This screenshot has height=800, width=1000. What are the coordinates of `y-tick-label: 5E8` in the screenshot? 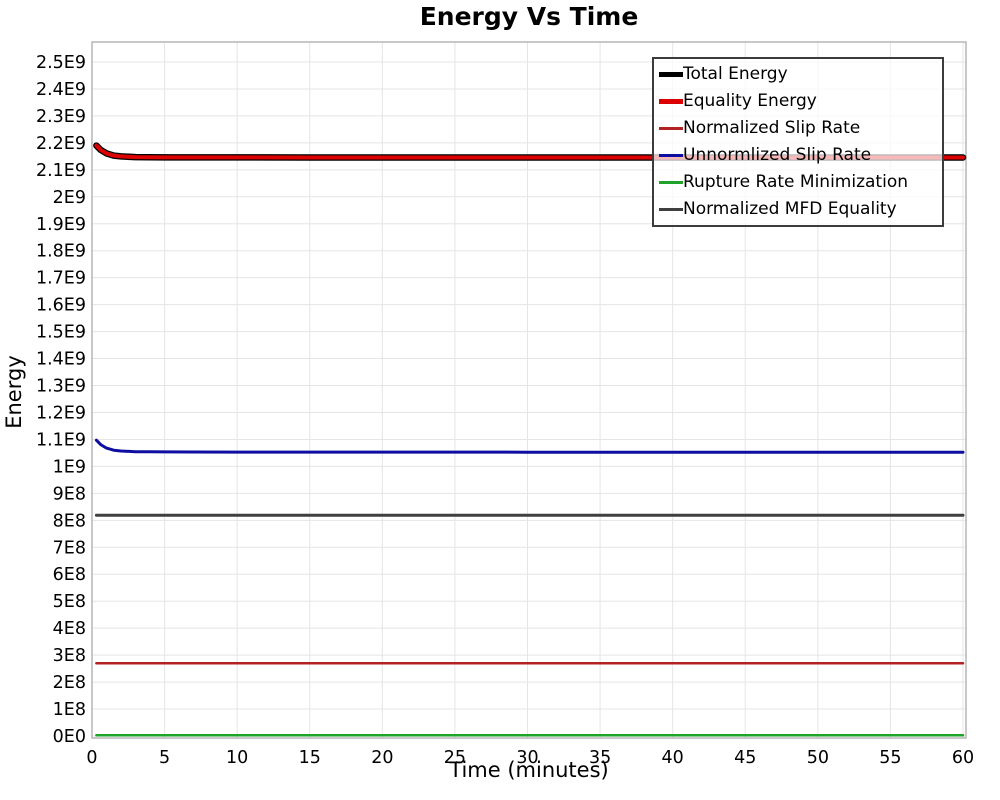 It's located at (69, 602).